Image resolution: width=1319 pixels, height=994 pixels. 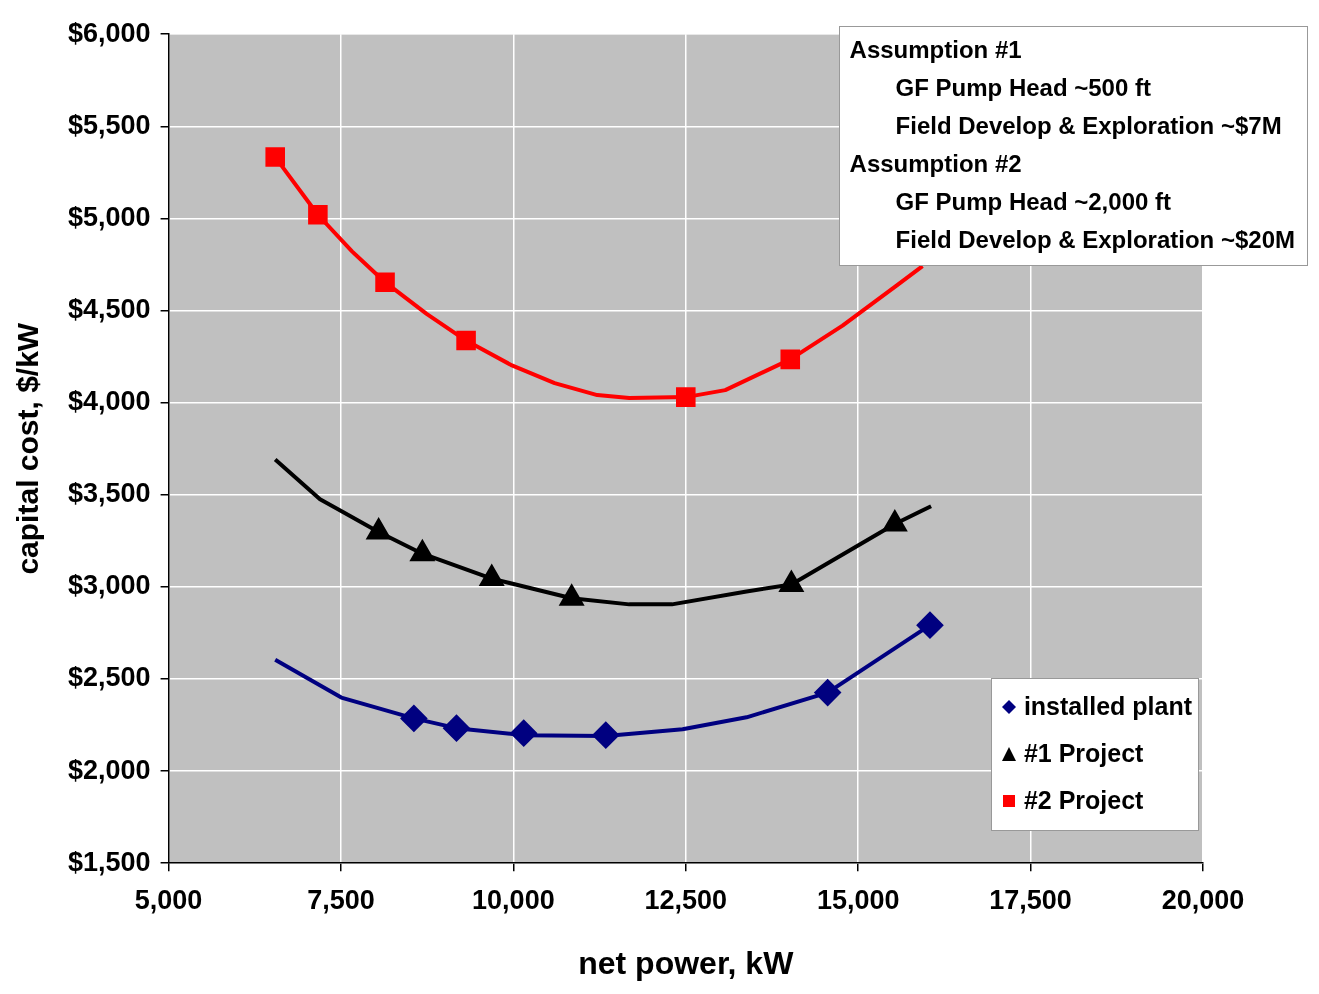 I want to click on annotation: Field Develop & Exploration ~$7M, so click(x=1088, y=126).